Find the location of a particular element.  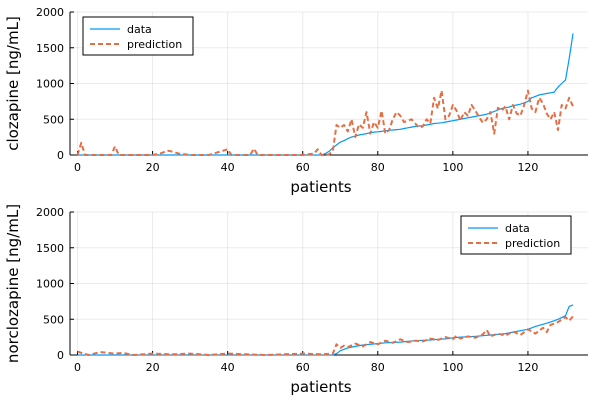

y-axis-label: clozapine [ng/mL] is located at coordinates (13, 83).